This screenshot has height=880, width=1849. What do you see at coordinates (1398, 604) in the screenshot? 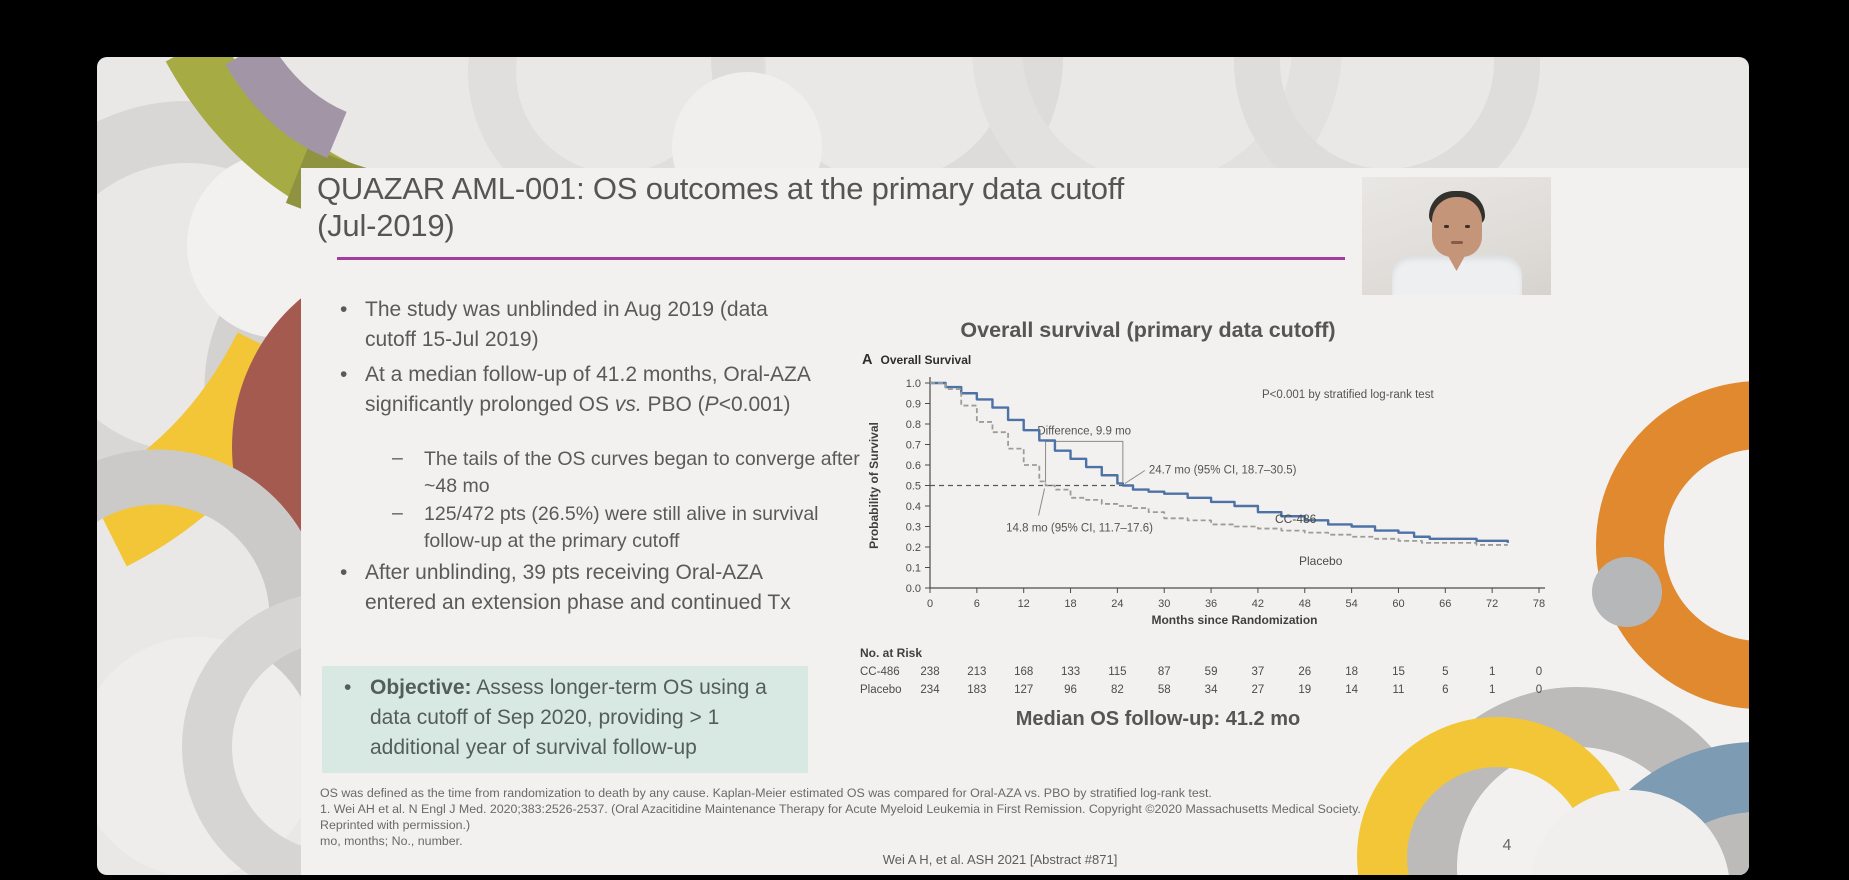
I see `x-tick-label: 60` at bounding box center [1398, 604].